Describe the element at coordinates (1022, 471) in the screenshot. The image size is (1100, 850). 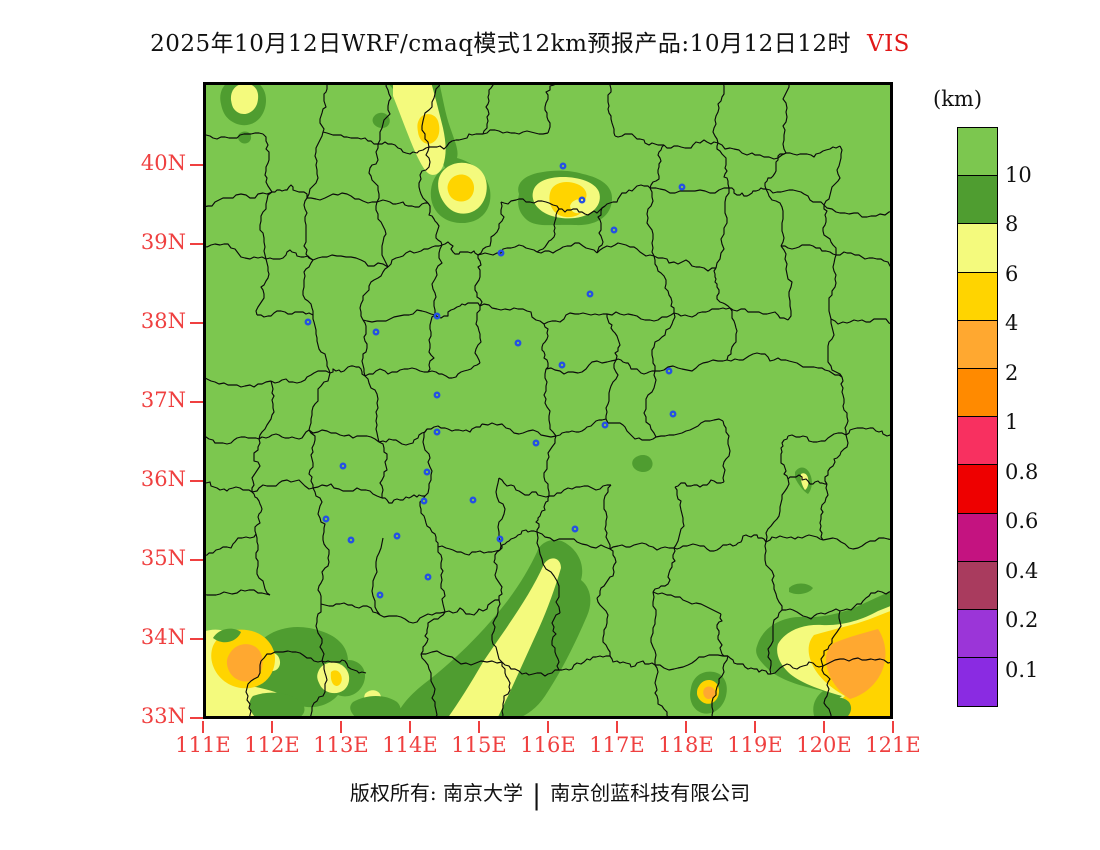
I see `colorbar-tick-label: 0.8` at that location.